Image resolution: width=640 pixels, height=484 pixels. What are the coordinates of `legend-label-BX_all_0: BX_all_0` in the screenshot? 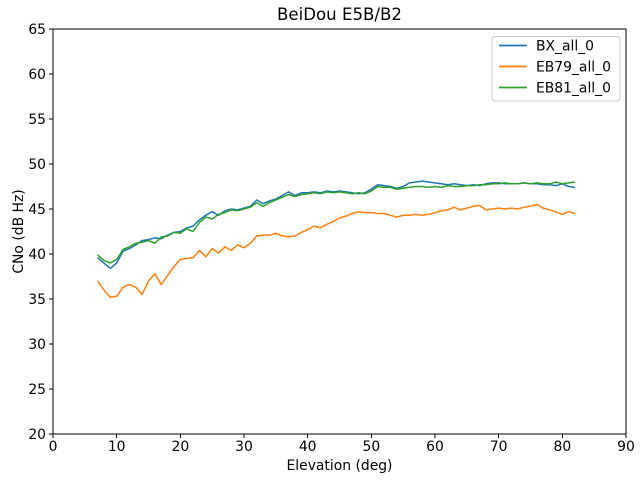 It's located at (565, 47).